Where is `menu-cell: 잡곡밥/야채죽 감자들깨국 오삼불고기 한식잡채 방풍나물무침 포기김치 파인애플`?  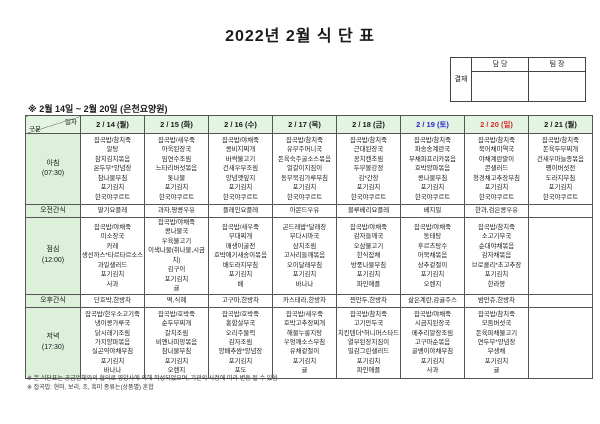
menu-cell: 잡곡밥/야채죽 감자들깨국 오삼불고기 한식잡채 방풍나물무침 포기김치 파인애플 is located at coordinates (368, 256).